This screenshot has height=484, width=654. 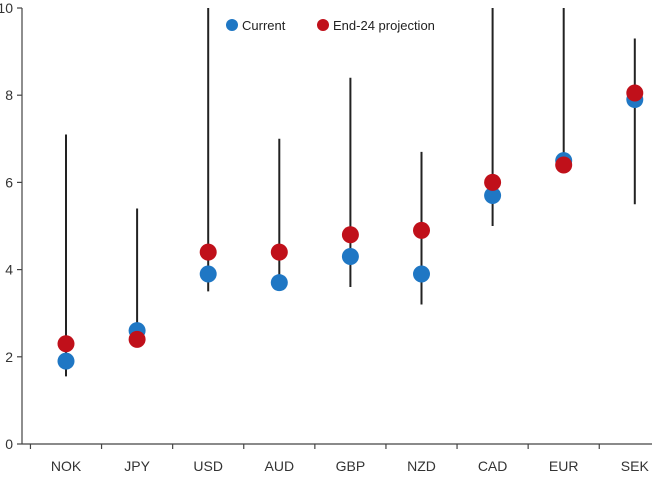 I want to click on x-tick-label: USD, so click(x=208, y=466).